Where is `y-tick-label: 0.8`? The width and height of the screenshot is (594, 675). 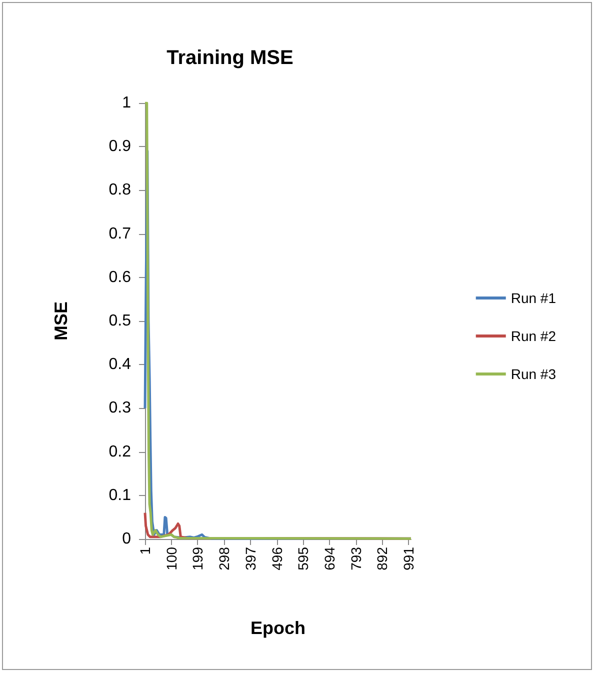 y-tick-label: 0.8 is located at coordinates (120, 190).